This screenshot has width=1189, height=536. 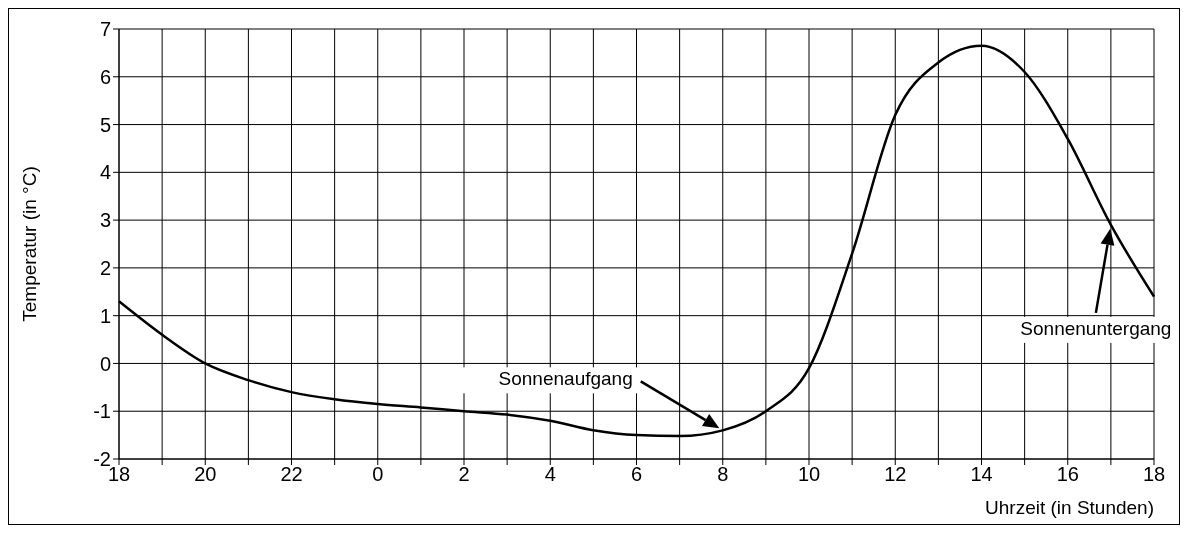 I want to click on x-axis-title: Uhrzeit (in Stunden), so click(x=1069, y=507).